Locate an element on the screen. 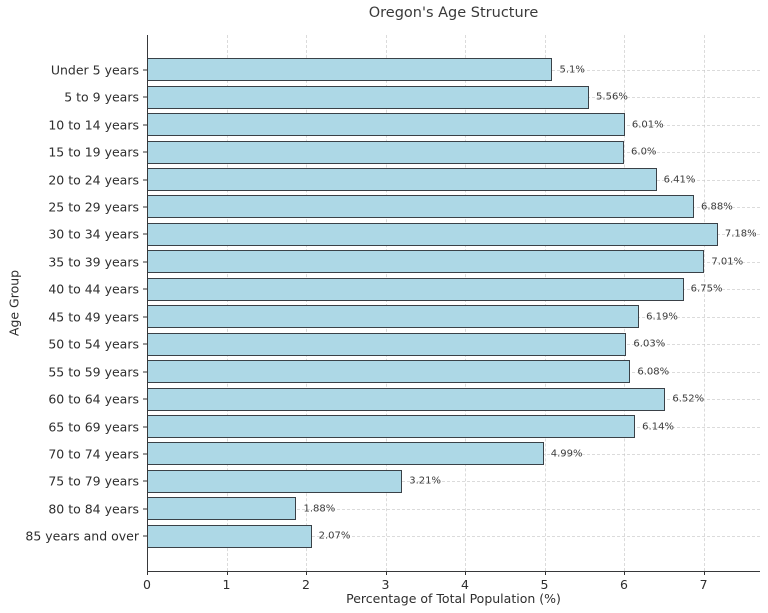 The height and width of the screenshot is (613, 768). bar-value-label: 7.01% is located at coordinates (727, 262).